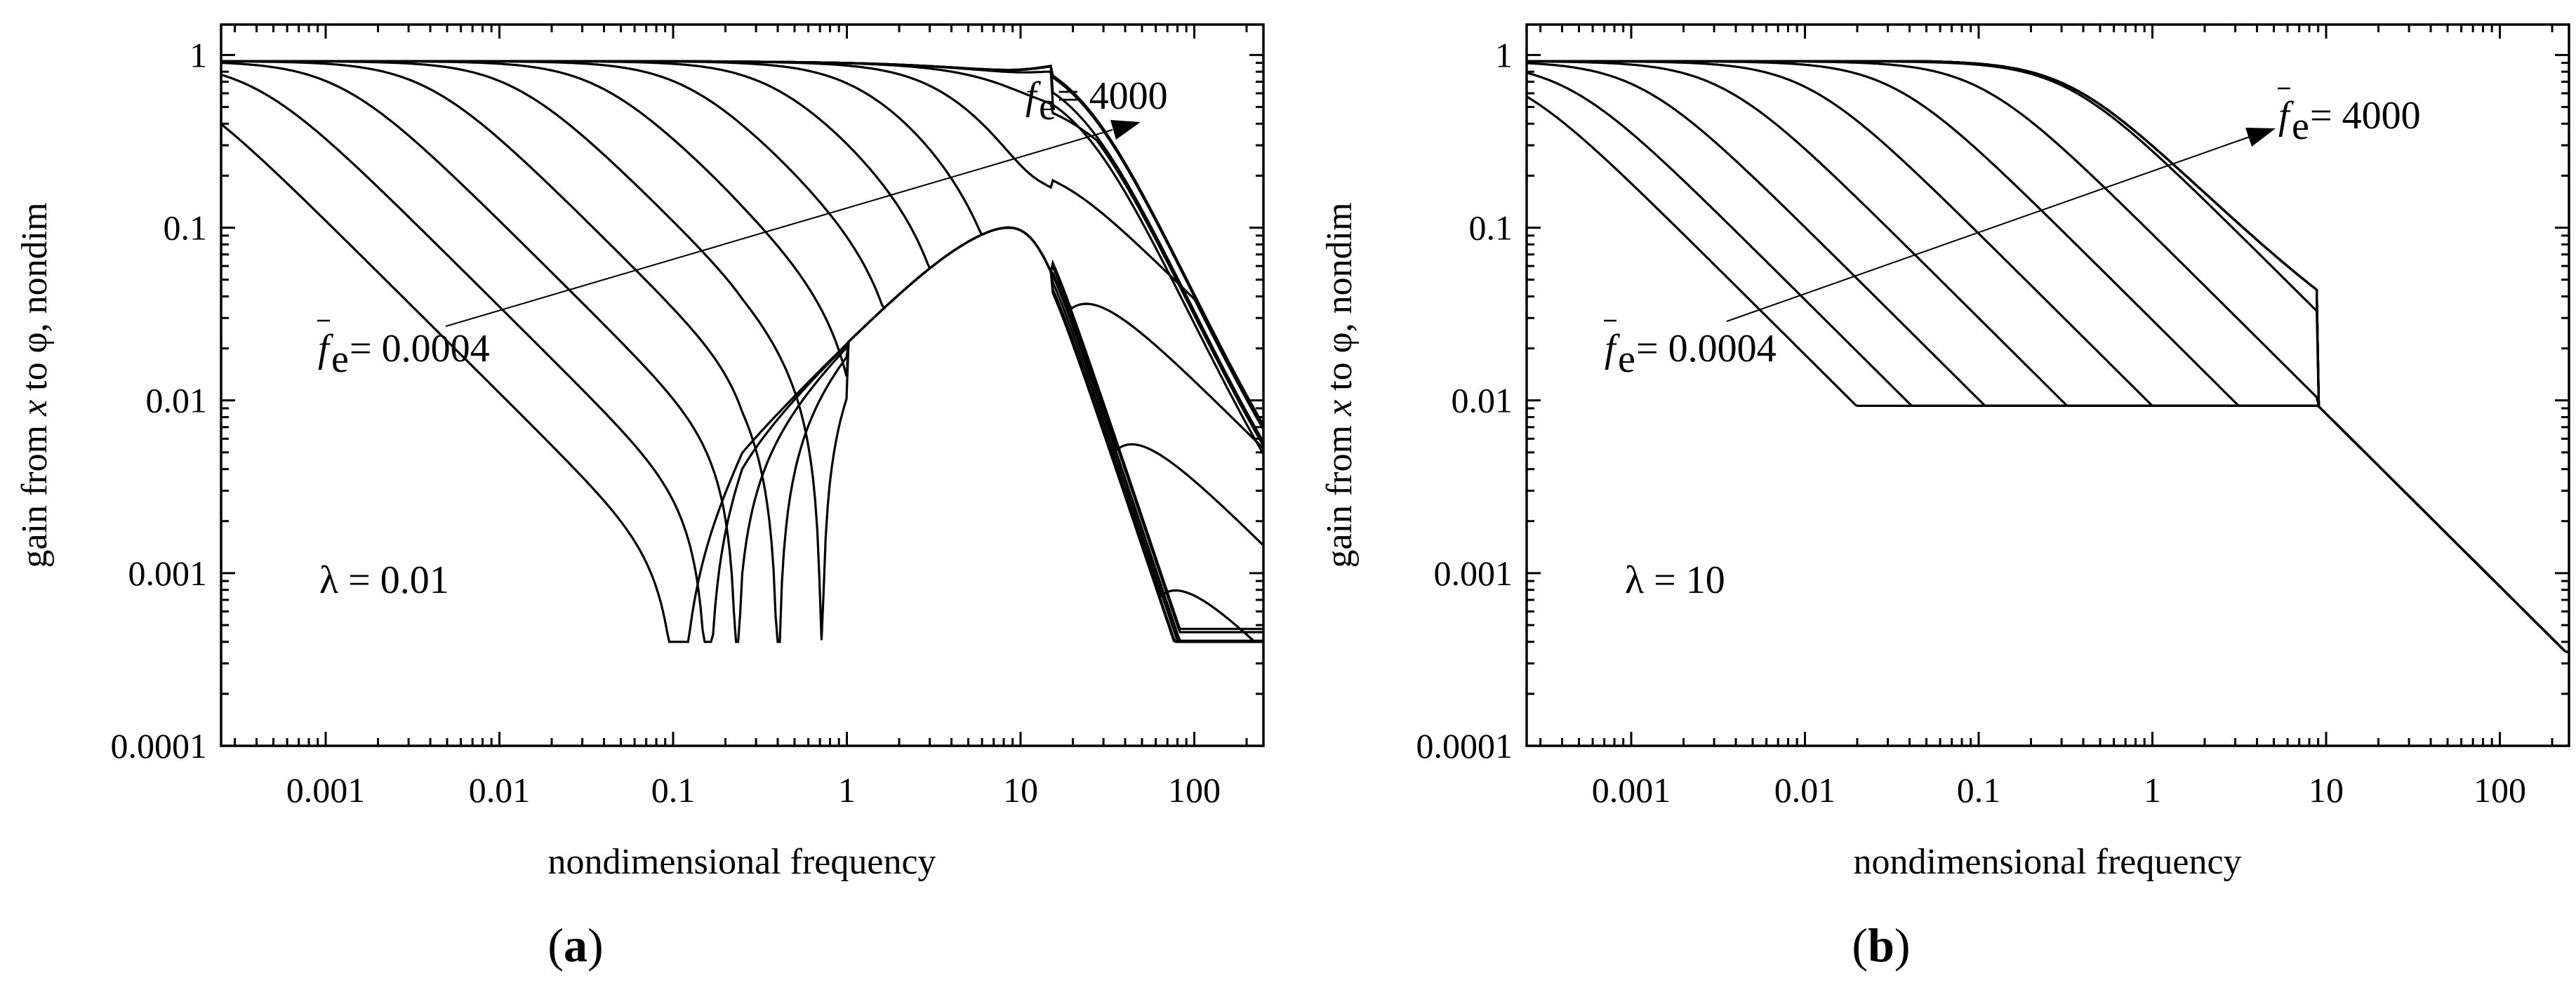 The height and width of the screenshot is (990, 2576). Describe the element at coordinates (384, 580) in the screenshot. I see `lambda-label: λ = 0.01` at that location.